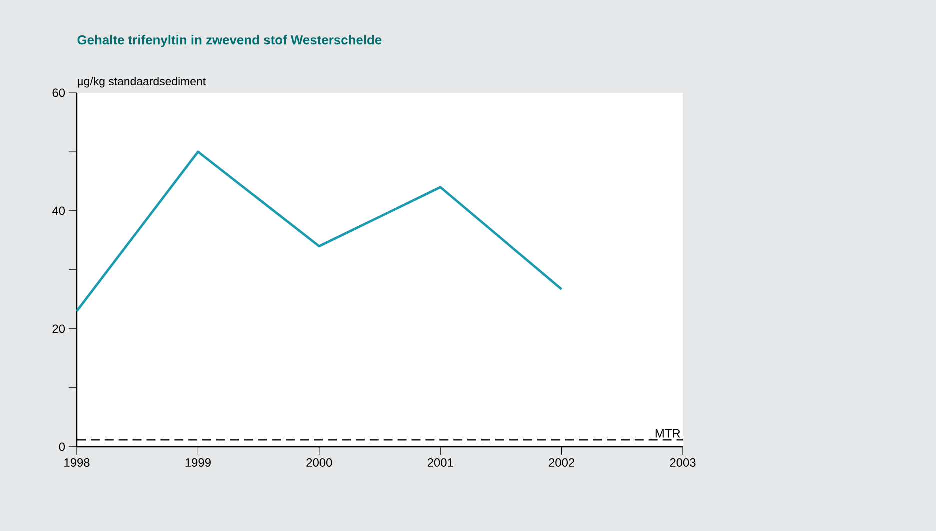  I want to click on x-tick-label: 2002, so click(561, 462).